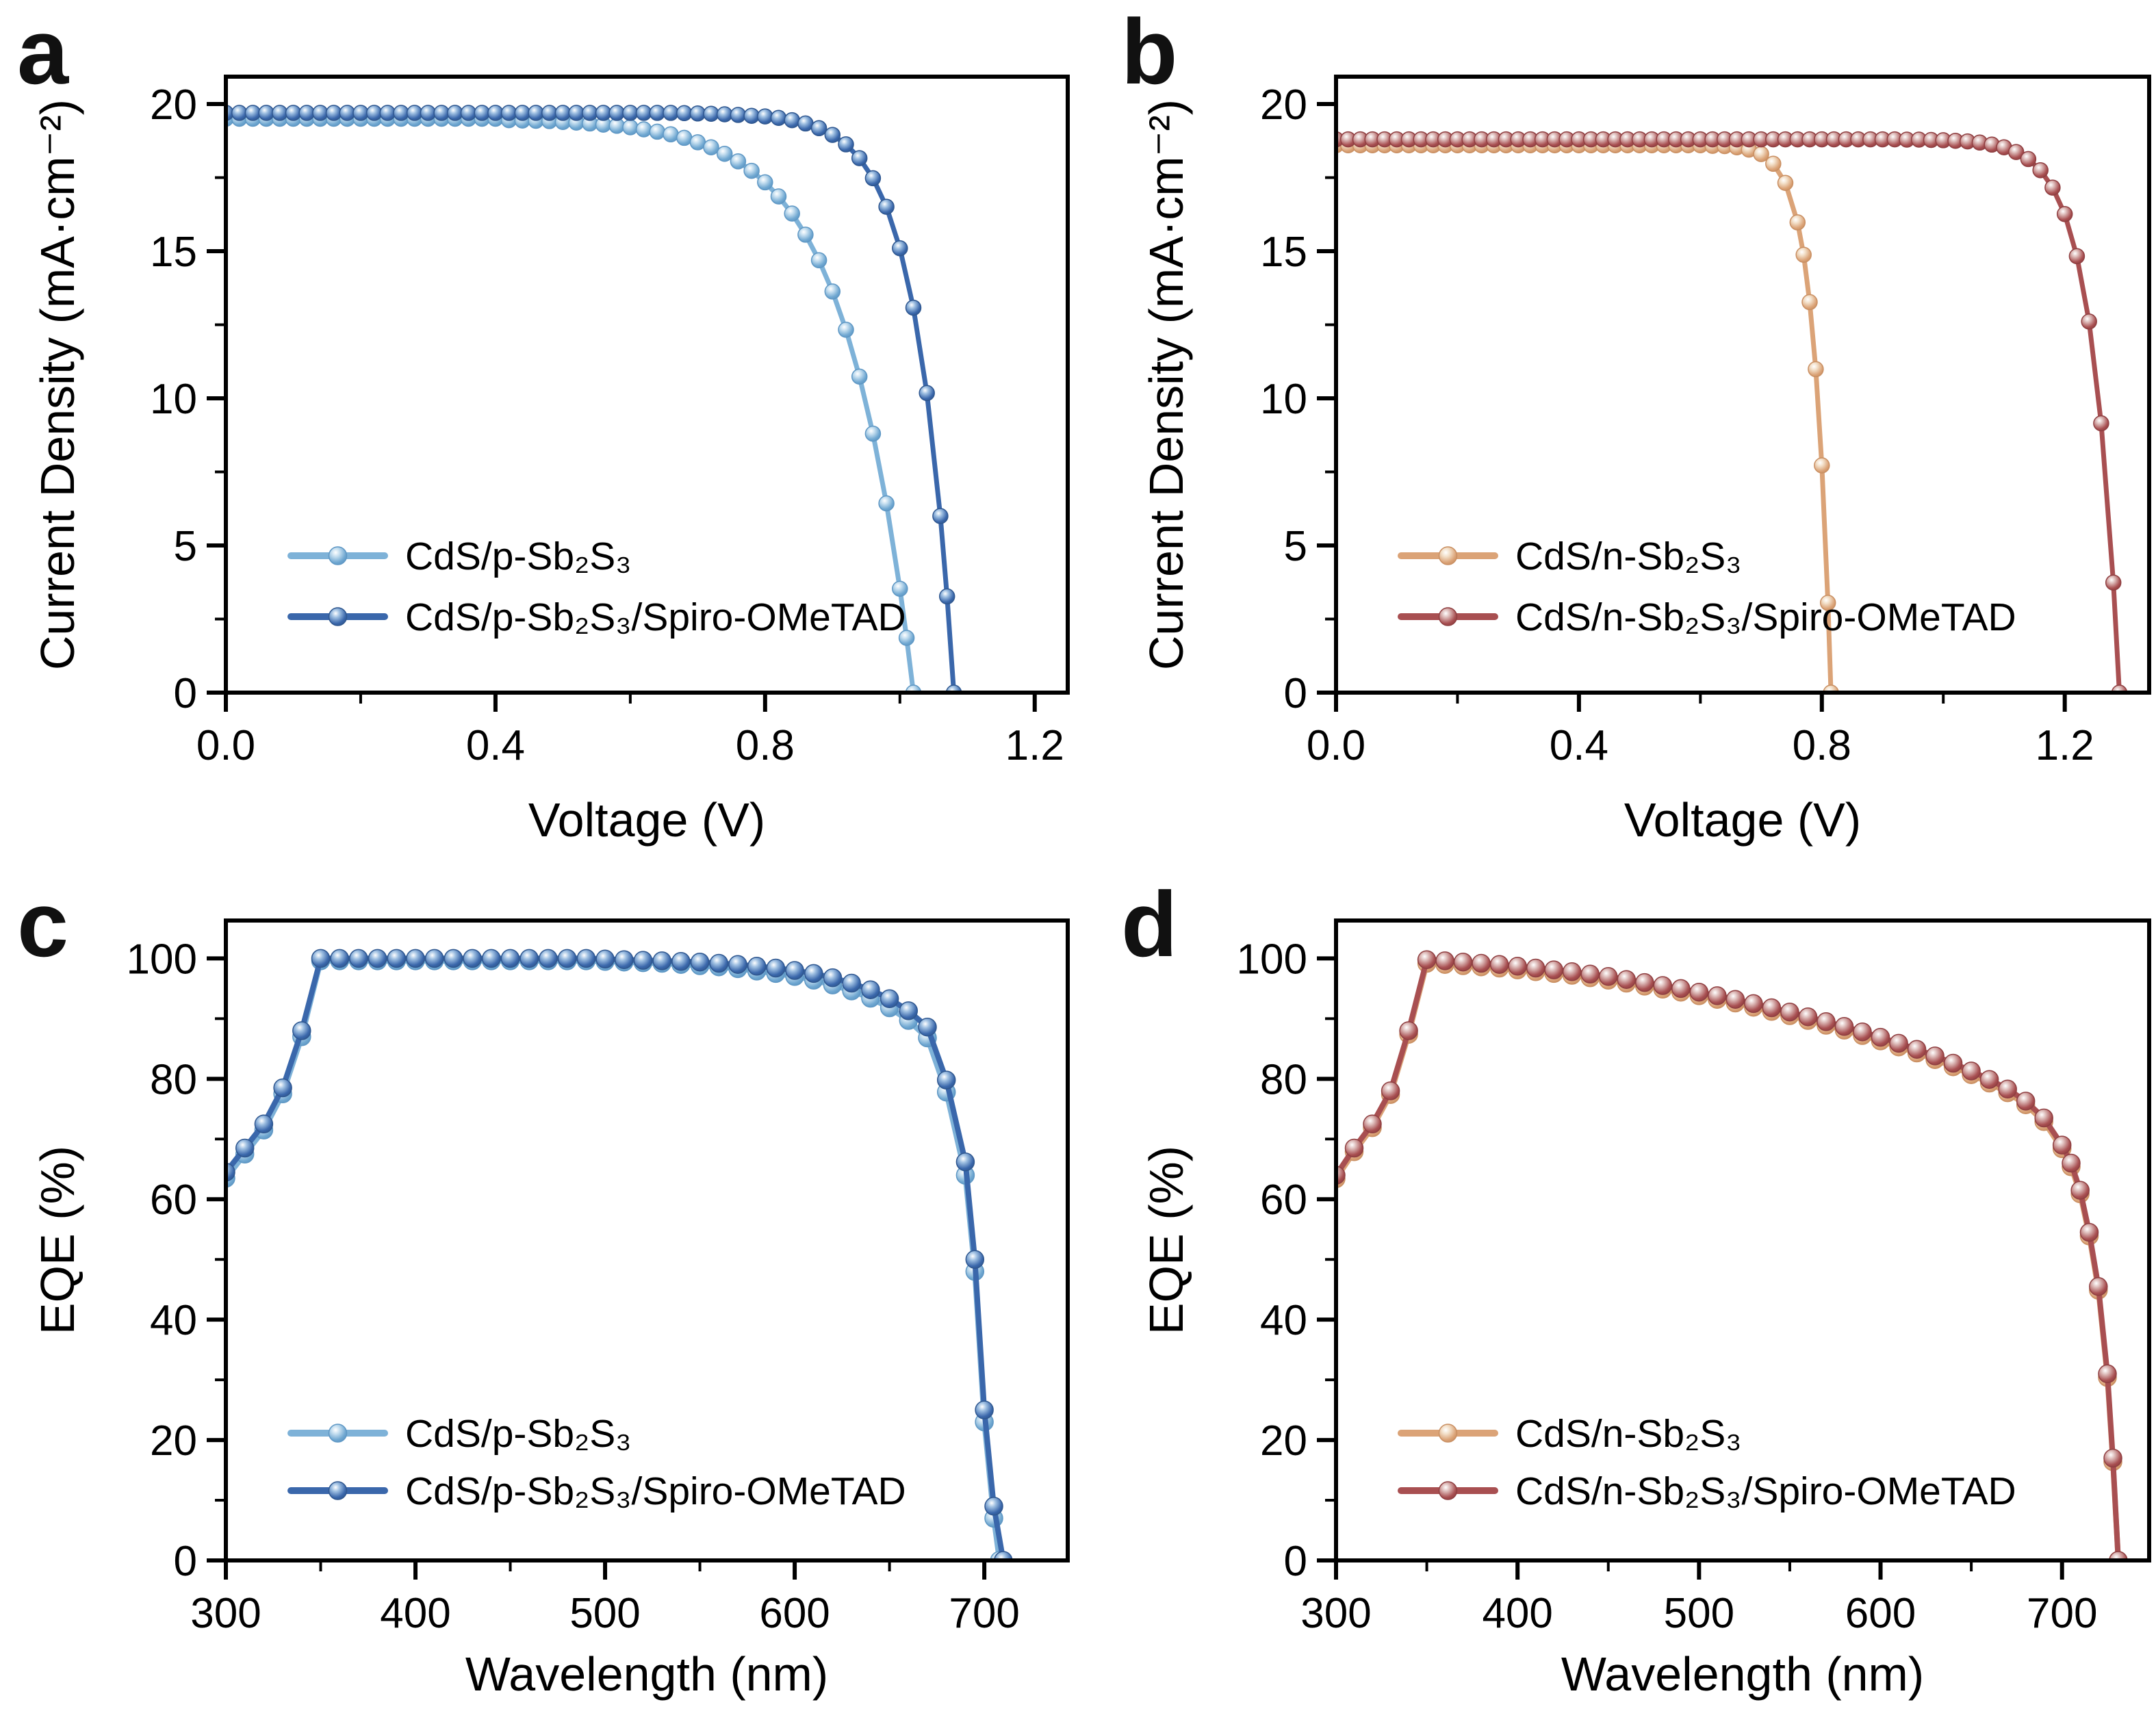 This screenshot has width=2156, height=1711. I want to click on x-tick-label: 600, so click(1880, 1613).